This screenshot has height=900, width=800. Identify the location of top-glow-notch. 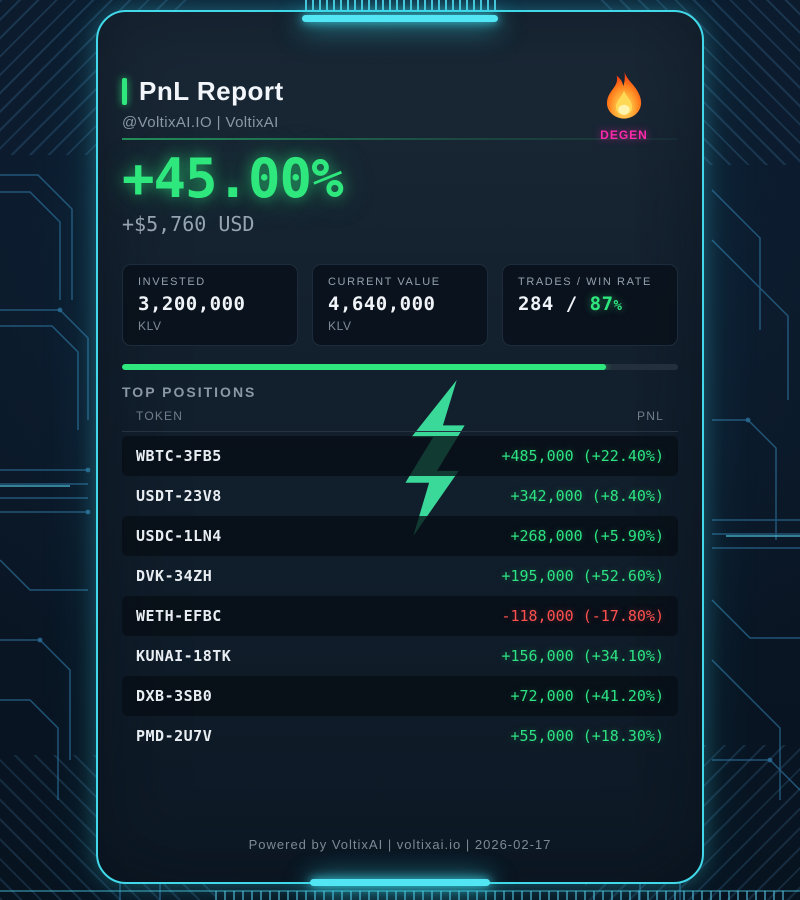
(400, 18).